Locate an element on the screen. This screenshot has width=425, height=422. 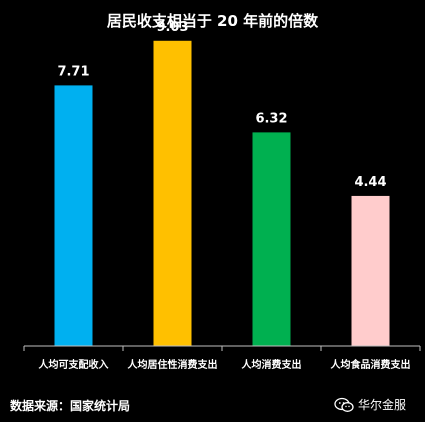
source-note: 数据来源：国家统计局 is located at coordinates (70, 406).